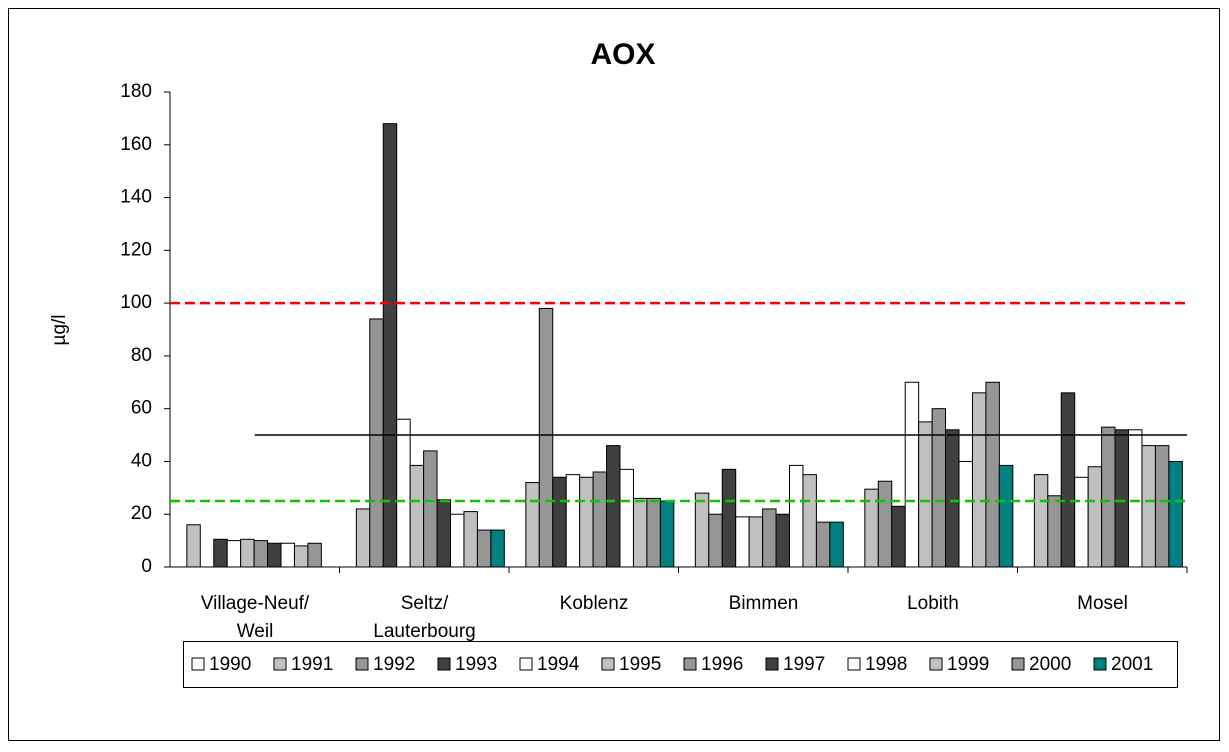 This screenshot has height=752, width=1229. Describe the element at coordinates (312, 664) in the screenshot. I see `legend-label: 1991` at that location.